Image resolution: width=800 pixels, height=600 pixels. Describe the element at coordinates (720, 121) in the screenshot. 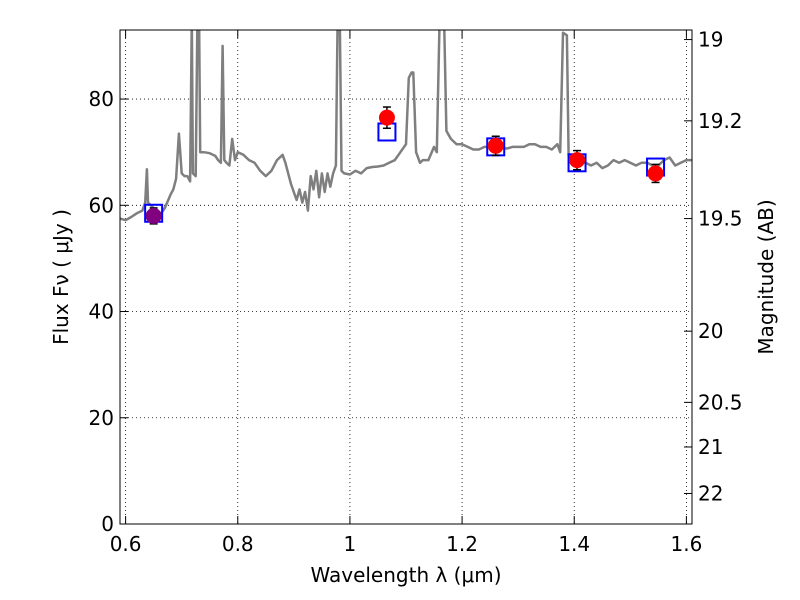

I see `y2-tick-label: 19.2` at that location.